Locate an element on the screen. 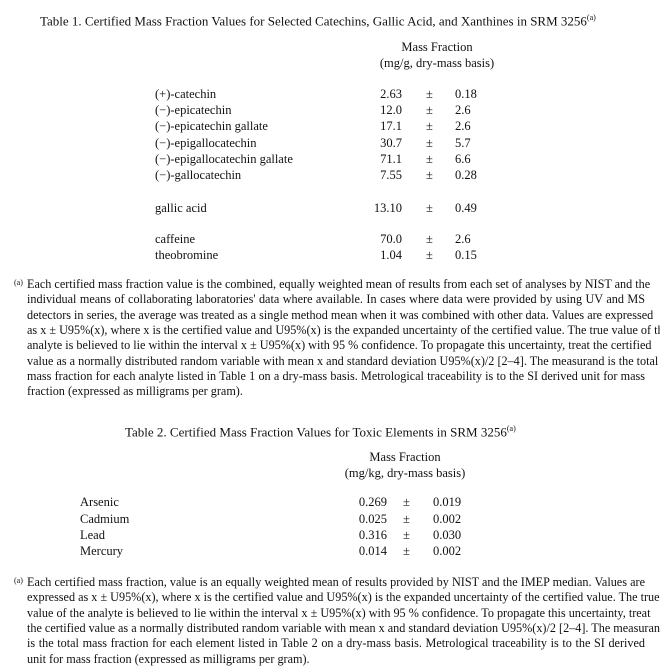 The width and height of the screenshot is (660, 667). row-label: theobromine is located at coordinates (187, 255).